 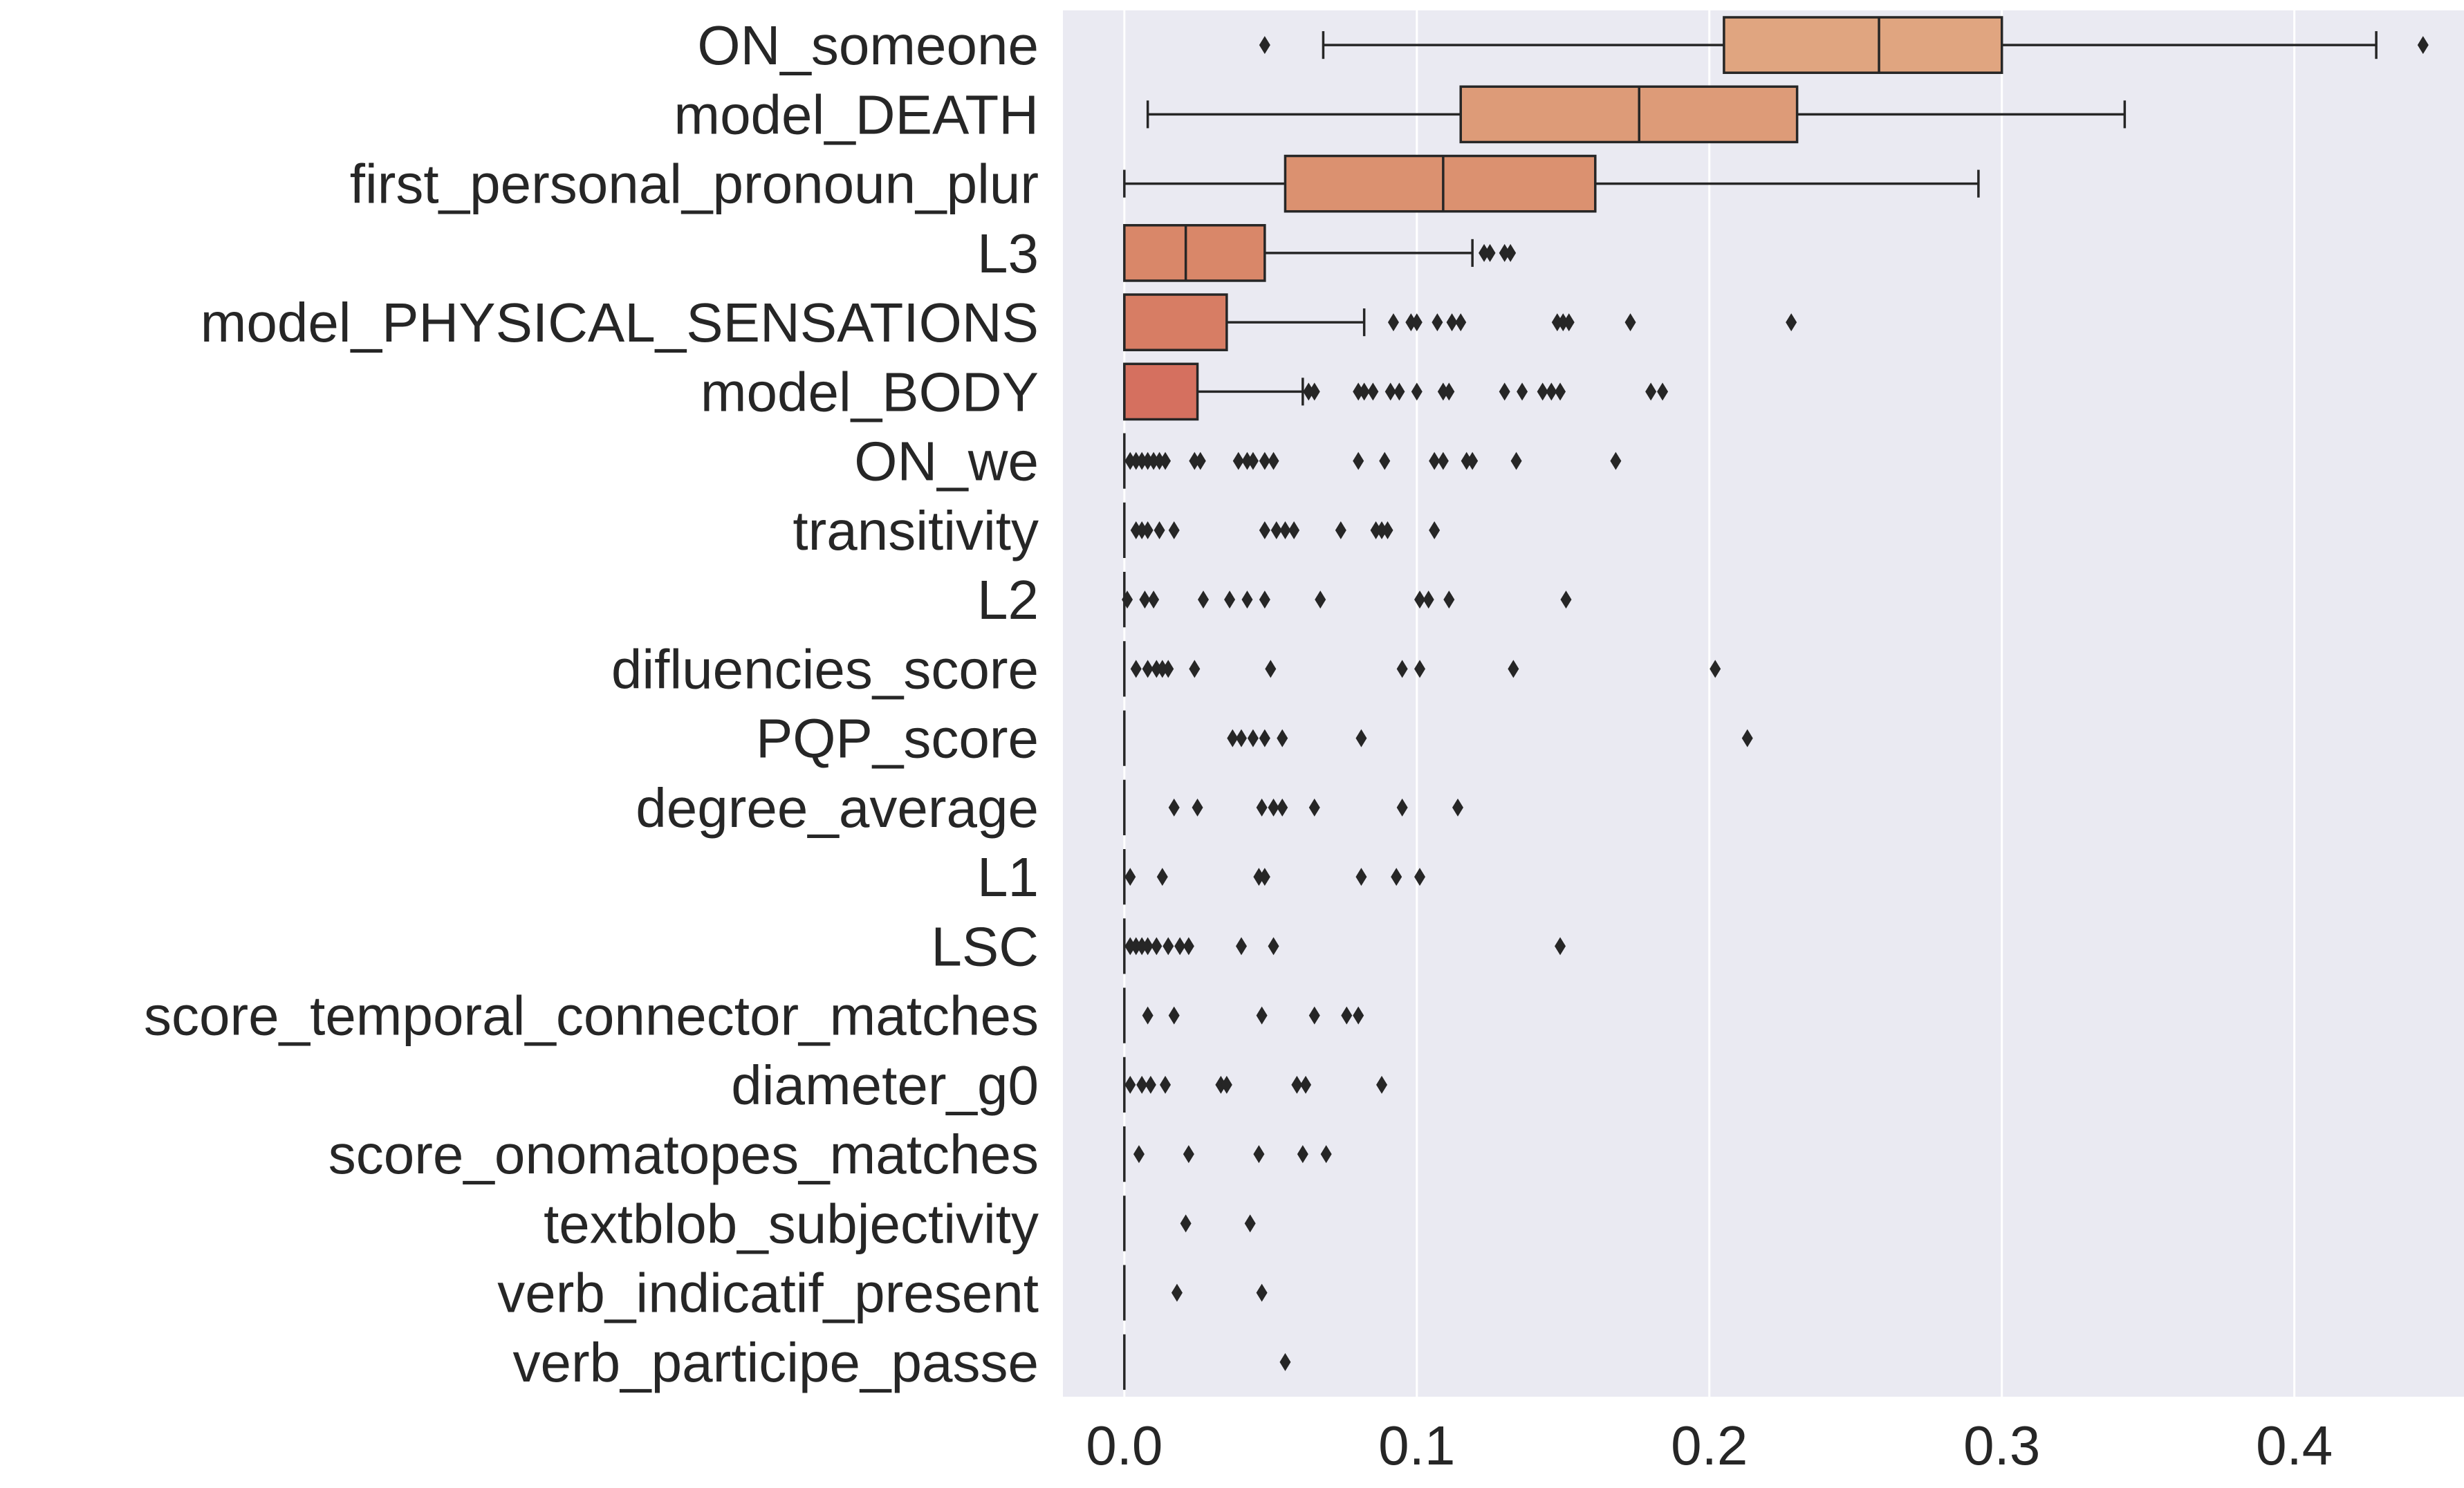 I want to click on y-tick-label: difluencies_score, so click(x=825, y=669).